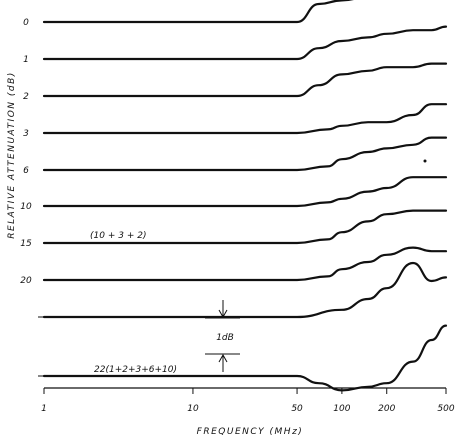  What do you see at coordinates (223, 358) in the screenshot?
I see `scale-bar-up-arrow-icon` at bounding box center [223, 358].